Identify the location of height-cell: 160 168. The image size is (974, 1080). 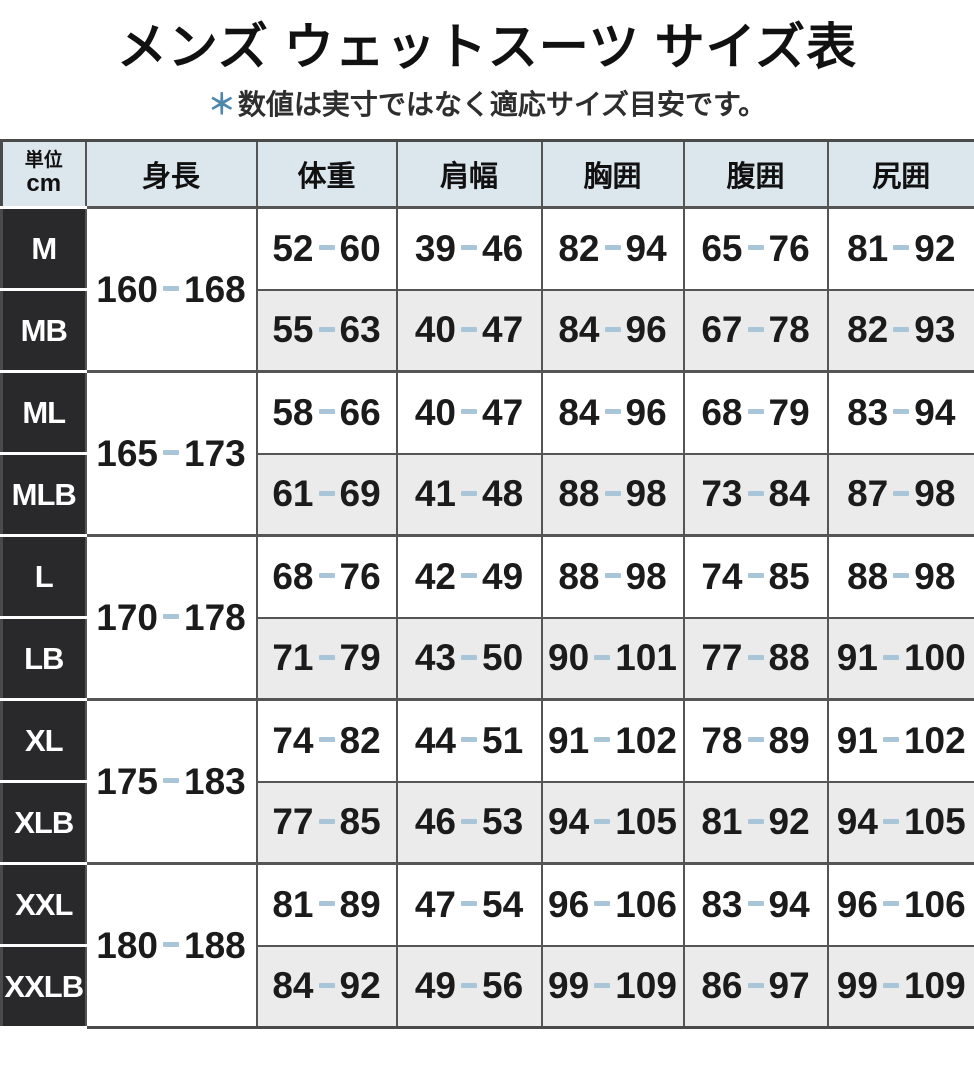
(171, 289).